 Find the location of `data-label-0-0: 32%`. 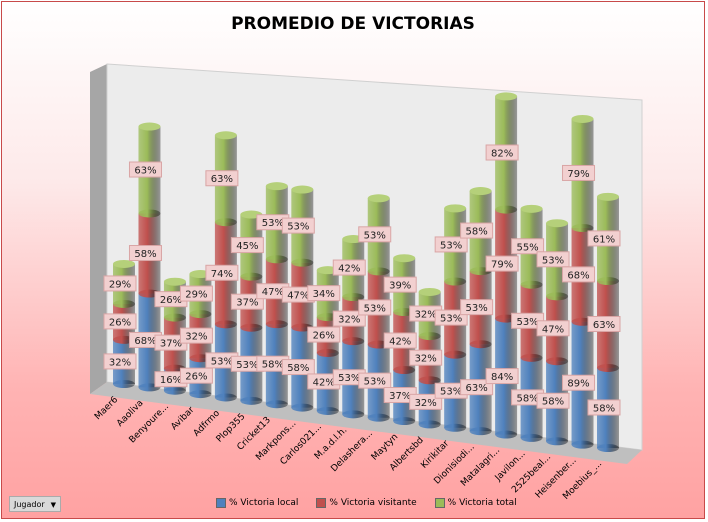

data-label-0-0: 32% is located at coordinates (120, 362).